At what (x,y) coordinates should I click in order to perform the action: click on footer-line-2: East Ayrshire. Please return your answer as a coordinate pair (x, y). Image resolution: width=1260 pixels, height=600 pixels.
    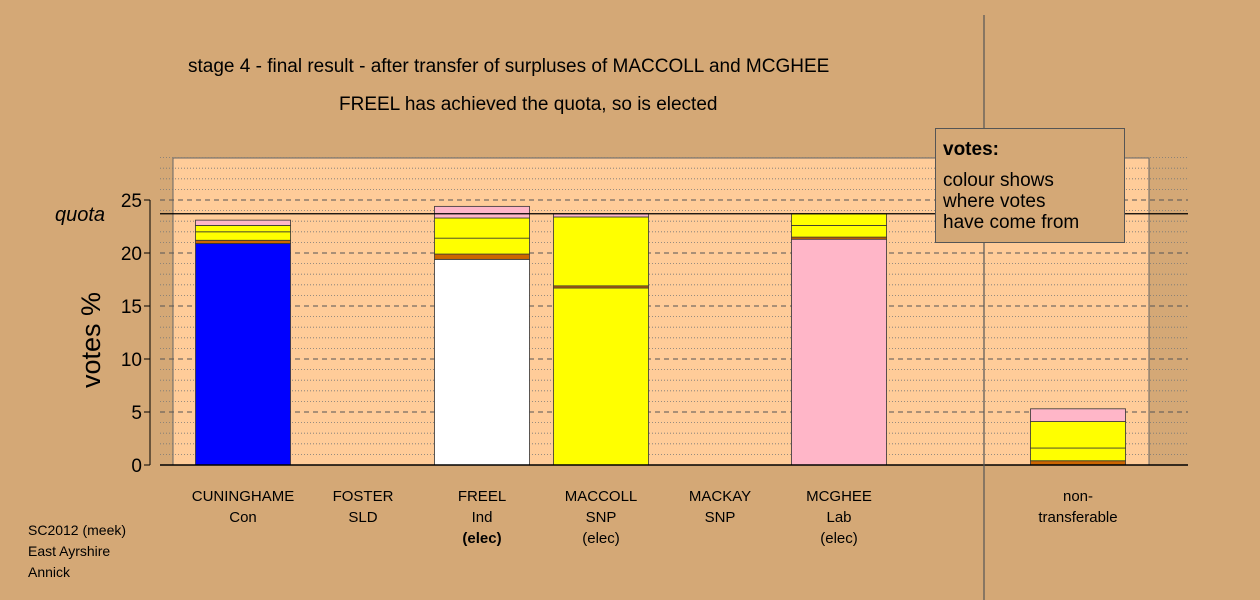
    Looking at the image, I should click on (69, 551).